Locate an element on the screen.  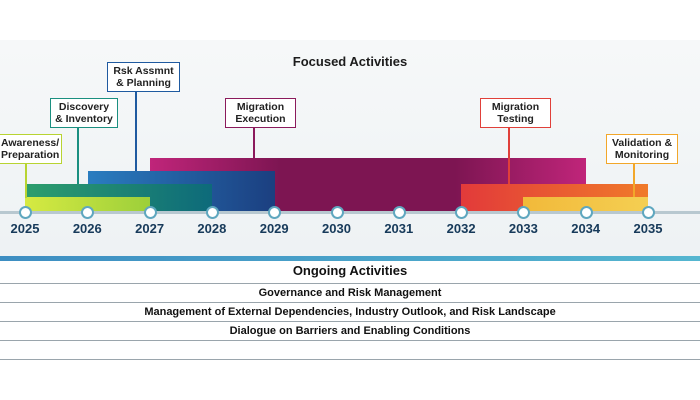
callout-migration-testing: Migration Testing is located at coordinates (515, 113).